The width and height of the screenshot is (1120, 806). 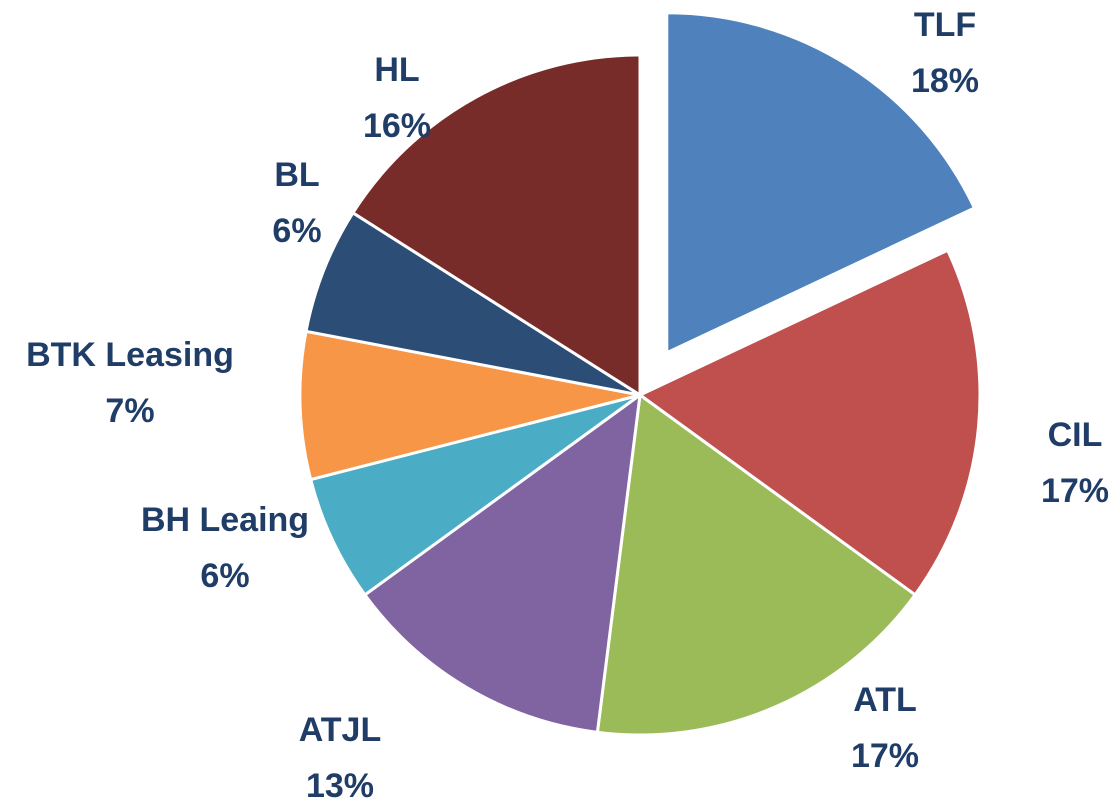 I want to click on slice-percent: 7%, so click(x=129, y=411).